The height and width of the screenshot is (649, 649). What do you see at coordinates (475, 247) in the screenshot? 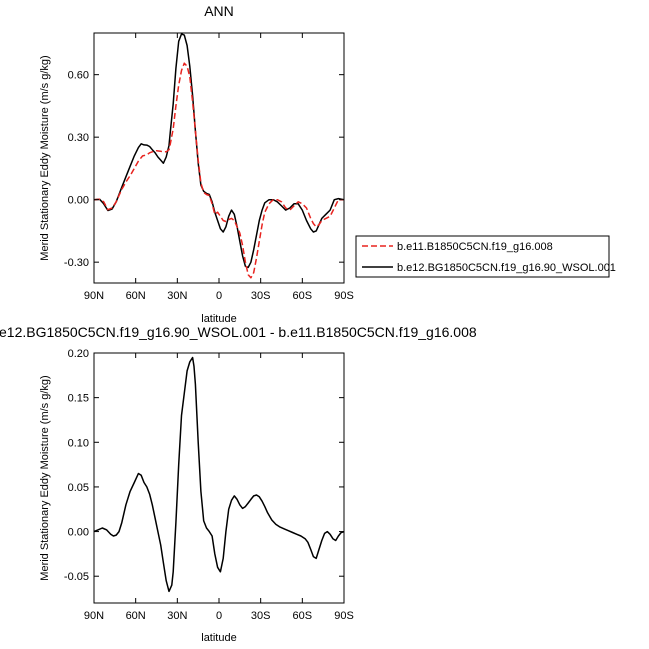
I see `legend-label-series-1: b.e11.B1850C5CN.f19_g16.008` at bounding box center [475, 247].